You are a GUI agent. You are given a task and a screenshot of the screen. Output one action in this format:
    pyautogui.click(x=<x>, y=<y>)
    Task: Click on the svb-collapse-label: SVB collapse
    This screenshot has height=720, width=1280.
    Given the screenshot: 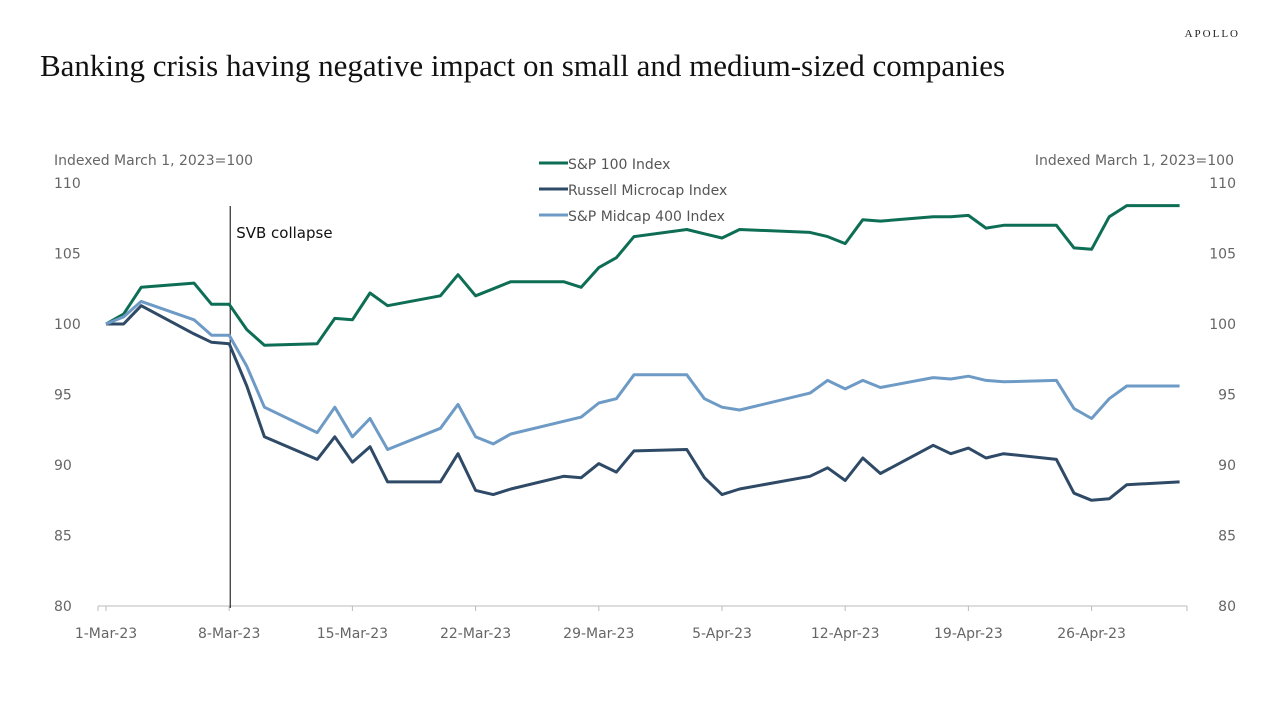 What is the action you would take?
    pyautogui.click(x=284, y=233)
    